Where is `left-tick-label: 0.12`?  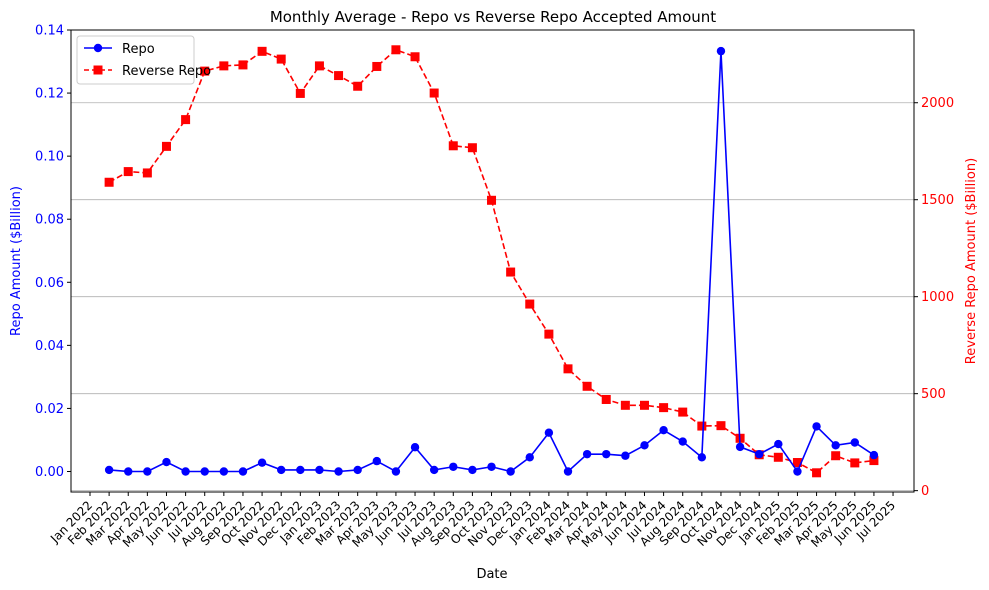
left-tick-label: 0.12 is located at coordinates (49, 94).